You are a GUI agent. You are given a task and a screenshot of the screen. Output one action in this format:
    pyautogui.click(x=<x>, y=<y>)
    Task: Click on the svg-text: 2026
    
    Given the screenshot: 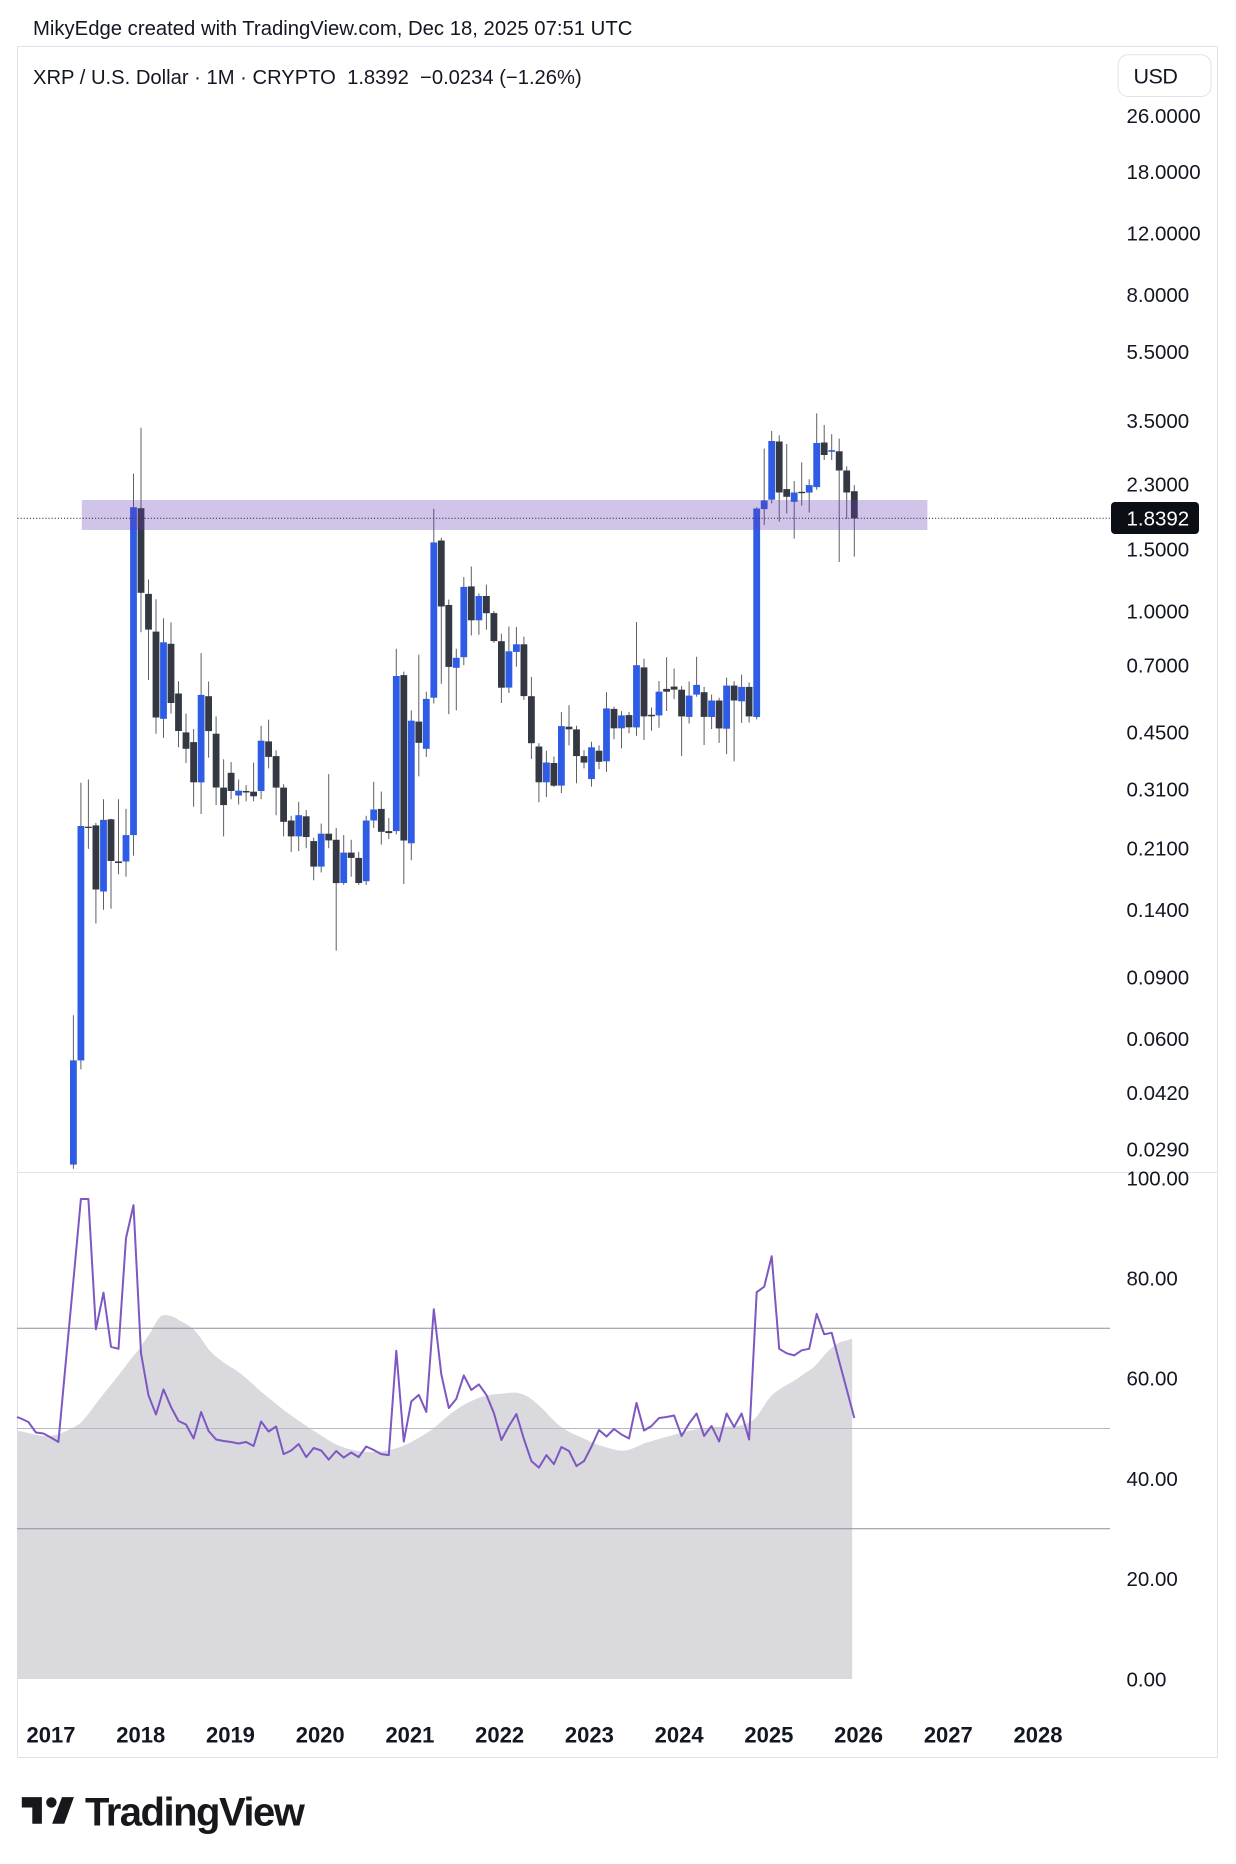 What is the action you would take?
    pyautogui.click(x=858, y=1735)
    